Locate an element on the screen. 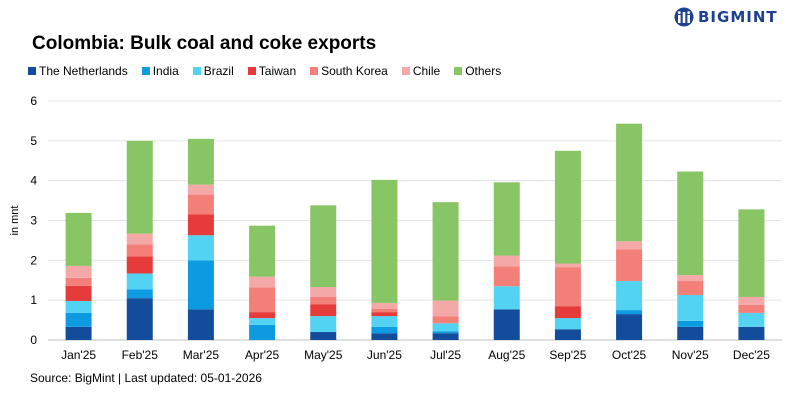 Image resolution: width=800 pixels, height=400 pixels. x-tick-label: Jan'25 is located at coordinates (78, 355).